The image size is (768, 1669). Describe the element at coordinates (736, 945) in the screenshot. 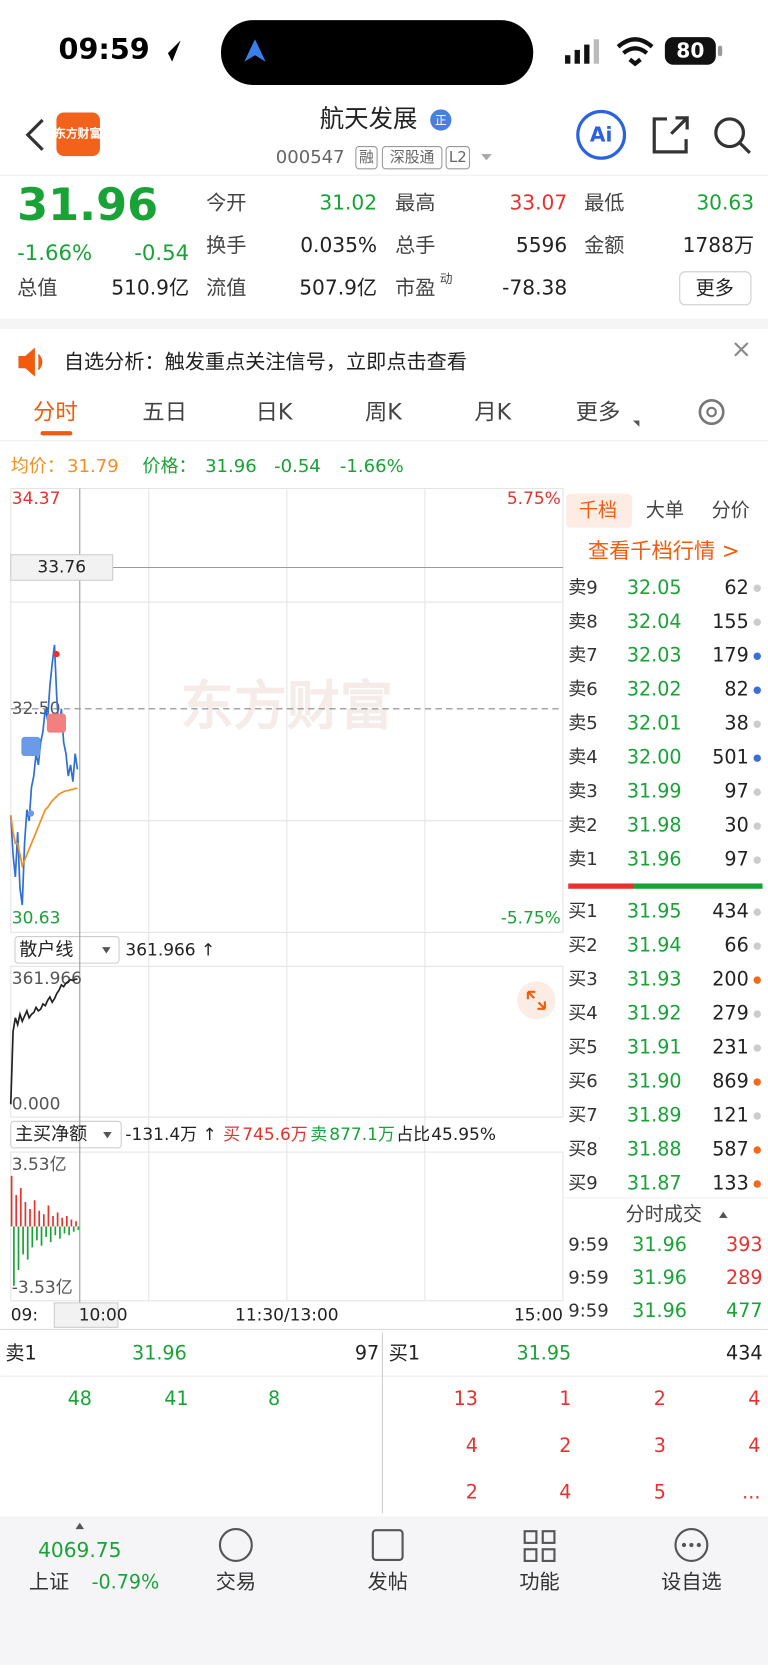

I see `book-qty: 66` at that location.